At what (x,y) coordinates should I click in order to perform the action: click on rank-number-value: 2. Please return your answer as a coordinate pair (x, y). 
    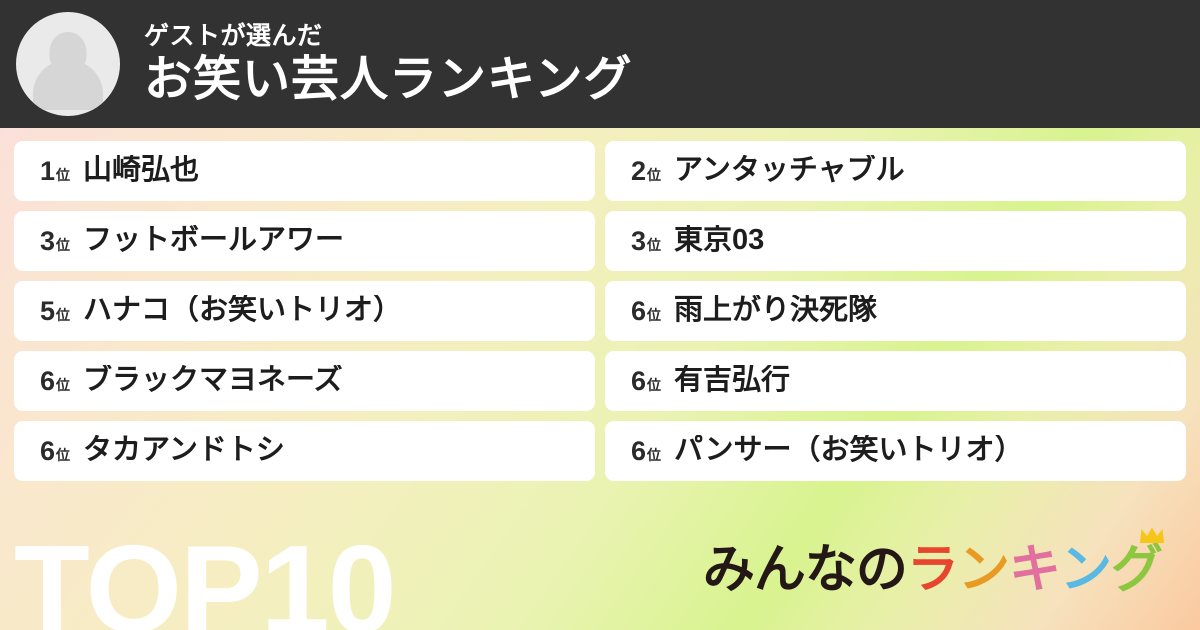
    Looking at the image, I should click on (639, 170).